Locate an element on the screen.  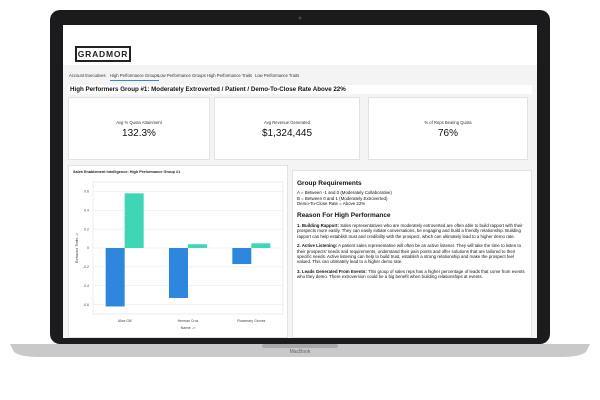
x-axis-label: Name -> is located at coordinates (188, 328).